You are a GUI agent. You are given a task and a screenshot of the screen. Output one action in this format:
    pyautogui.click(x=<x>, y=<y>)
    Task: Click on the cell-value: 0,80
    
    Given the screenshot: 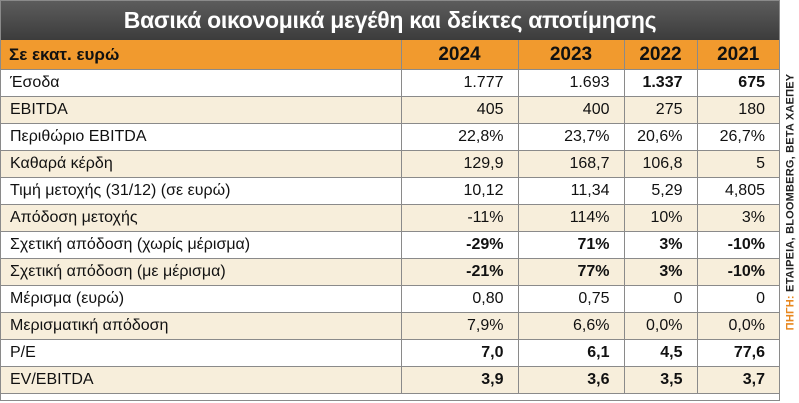 What is the action you would take?
    pyautogui.click(x=460, y=299)
    